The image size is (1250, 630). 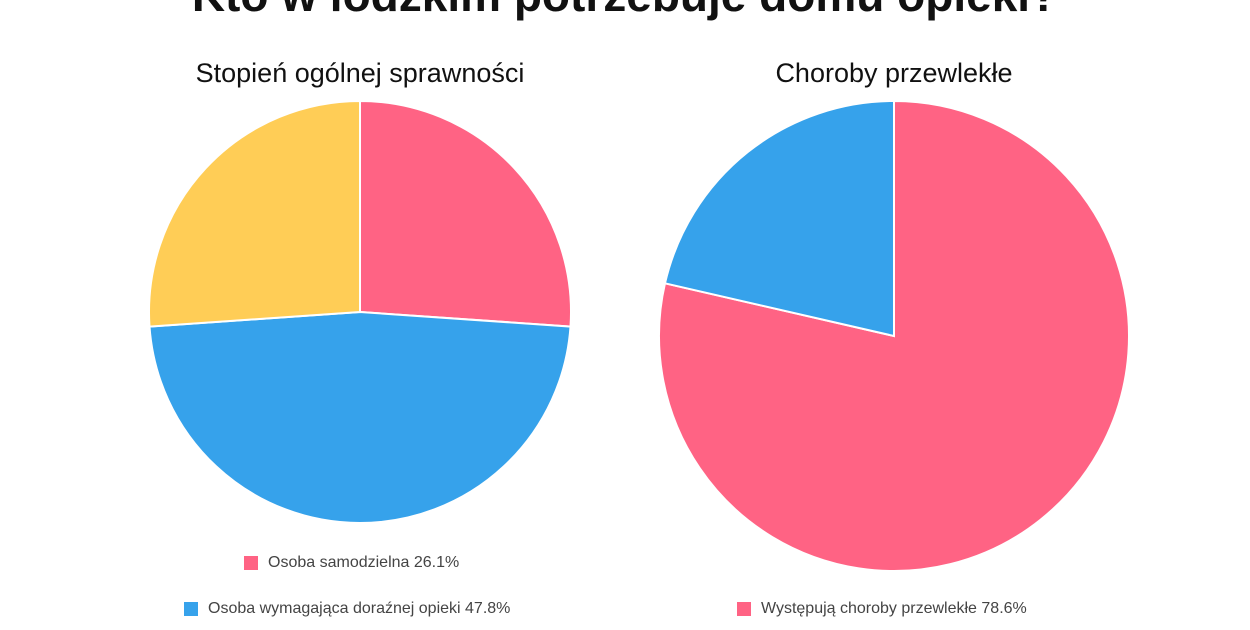 I want to click on legend-item-occasional-care: Osoba wymagająca doraźnej opieki 47.8%, so click(x=347, y=609).